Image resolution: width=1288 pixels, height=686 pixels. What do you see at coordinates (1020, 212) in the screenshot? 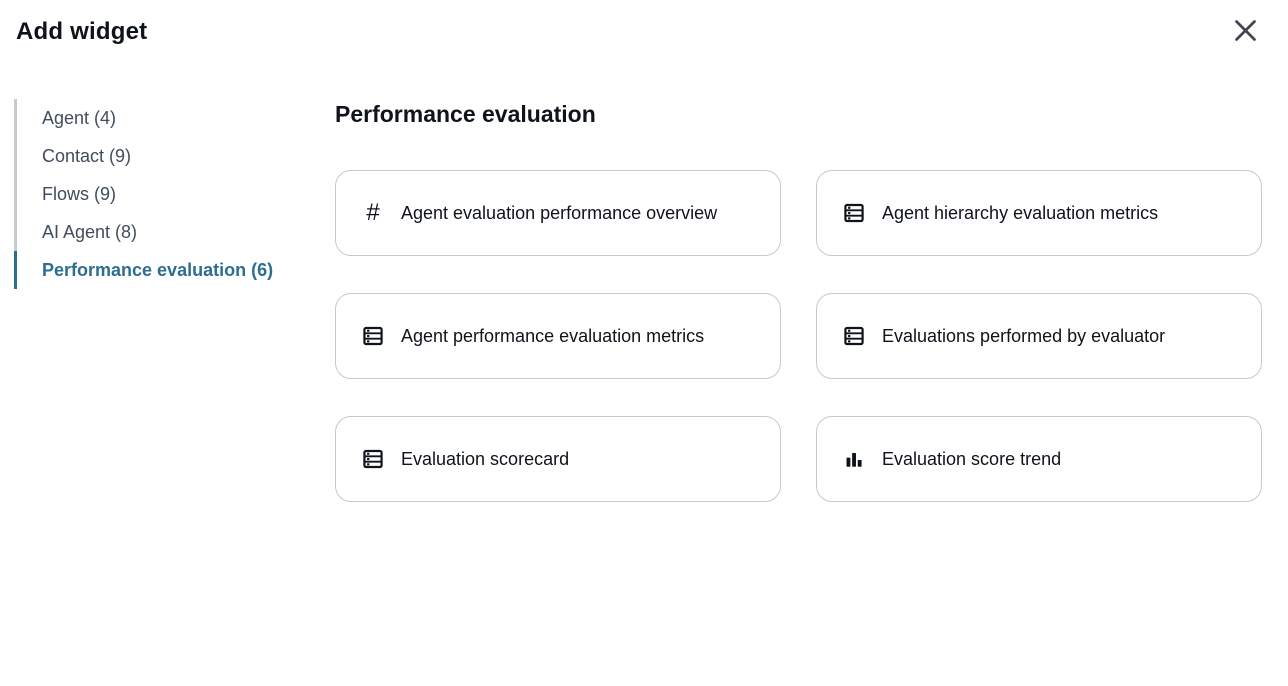
I see `widget-label: Agent hierarchy evaluation metrics` at bounding box center [1020, 212].